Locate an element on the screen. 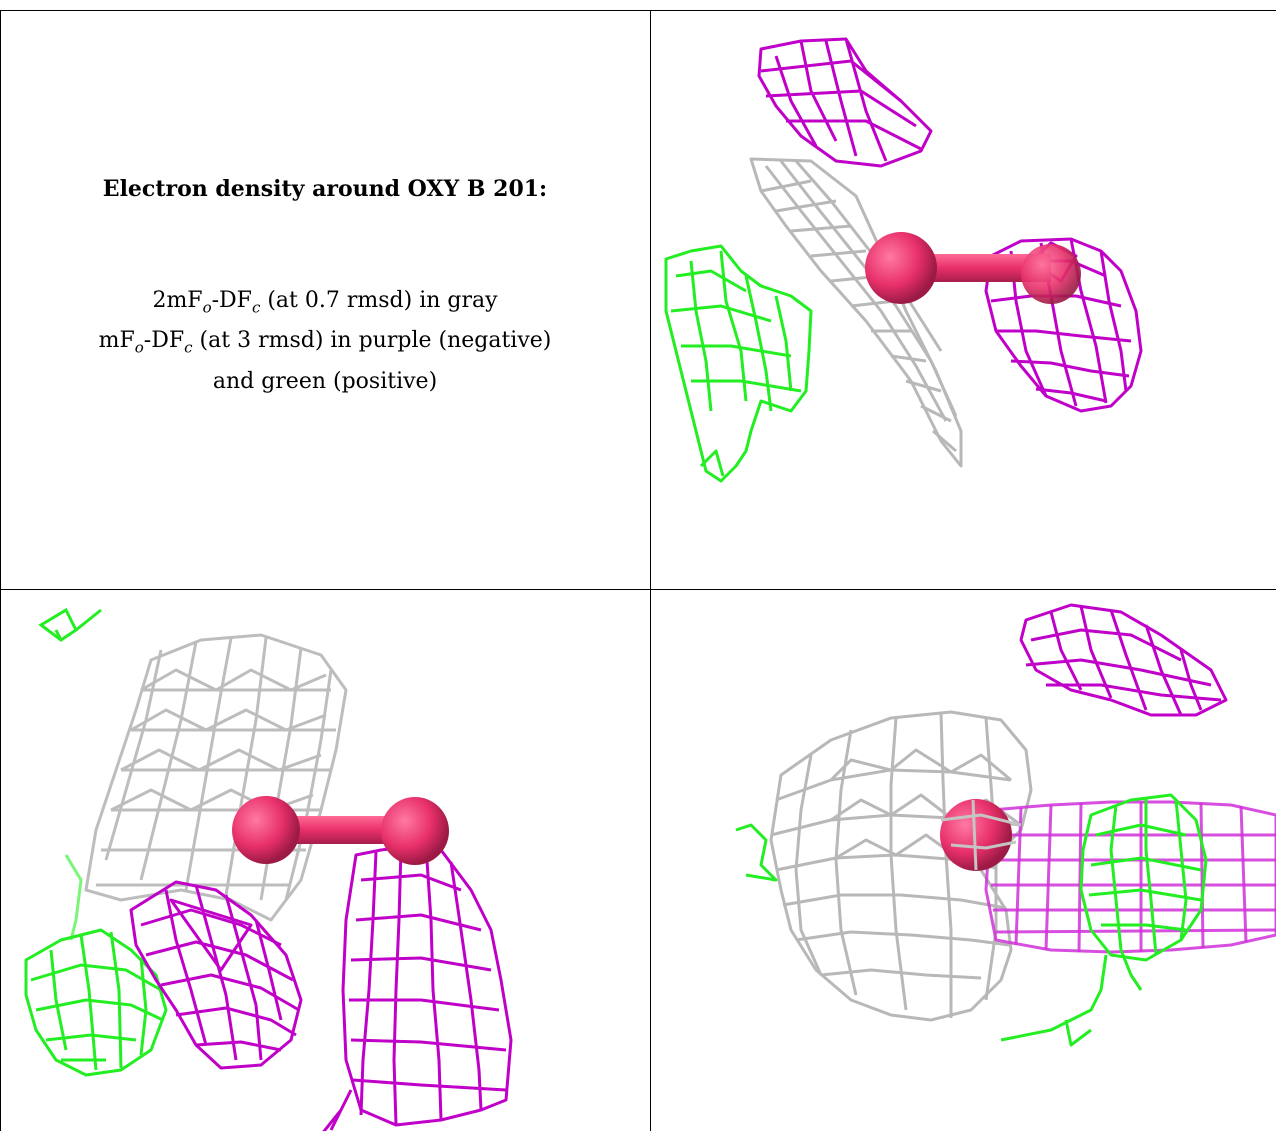 The width and height of the screenshot is (1276, 1131). legend-gray-sub-o: o is located at coordinates (207, 307).